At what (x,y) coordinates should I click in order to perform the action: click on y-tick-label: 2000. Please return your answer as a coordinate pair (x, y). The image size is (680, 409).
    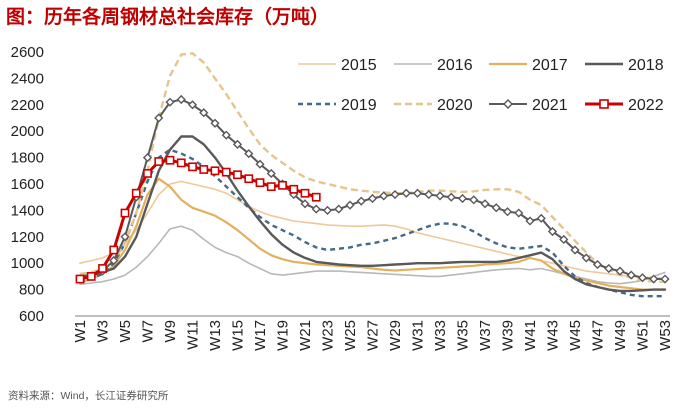
    Looking at the image, I should click on (27, 131).